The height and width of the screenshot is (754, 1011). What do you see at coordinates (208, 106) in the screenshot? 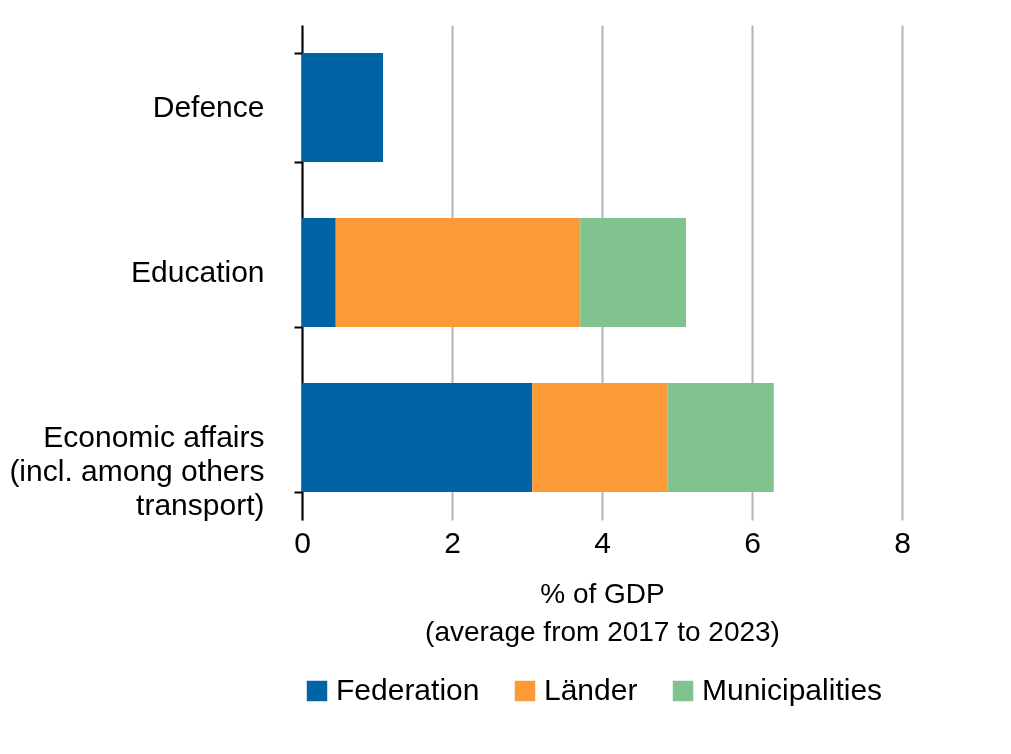
I see `y-tick-label: Defence` at bounding box center [208, 106].